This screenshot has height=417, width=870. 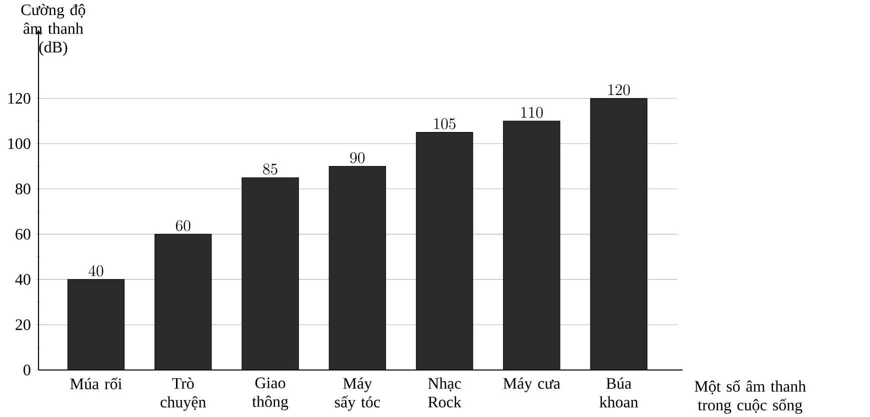 What do you see at coordinates (619, 90) in the screenshot?
I see `data-label: 120` at bounding box center [619, 90].